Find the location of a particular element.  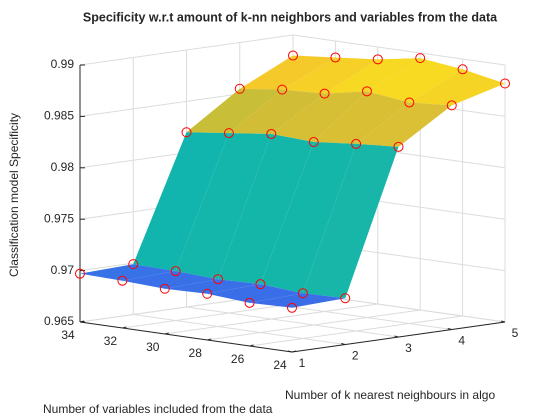

y-tick-label: 3 is located at coordinates (408, 348).